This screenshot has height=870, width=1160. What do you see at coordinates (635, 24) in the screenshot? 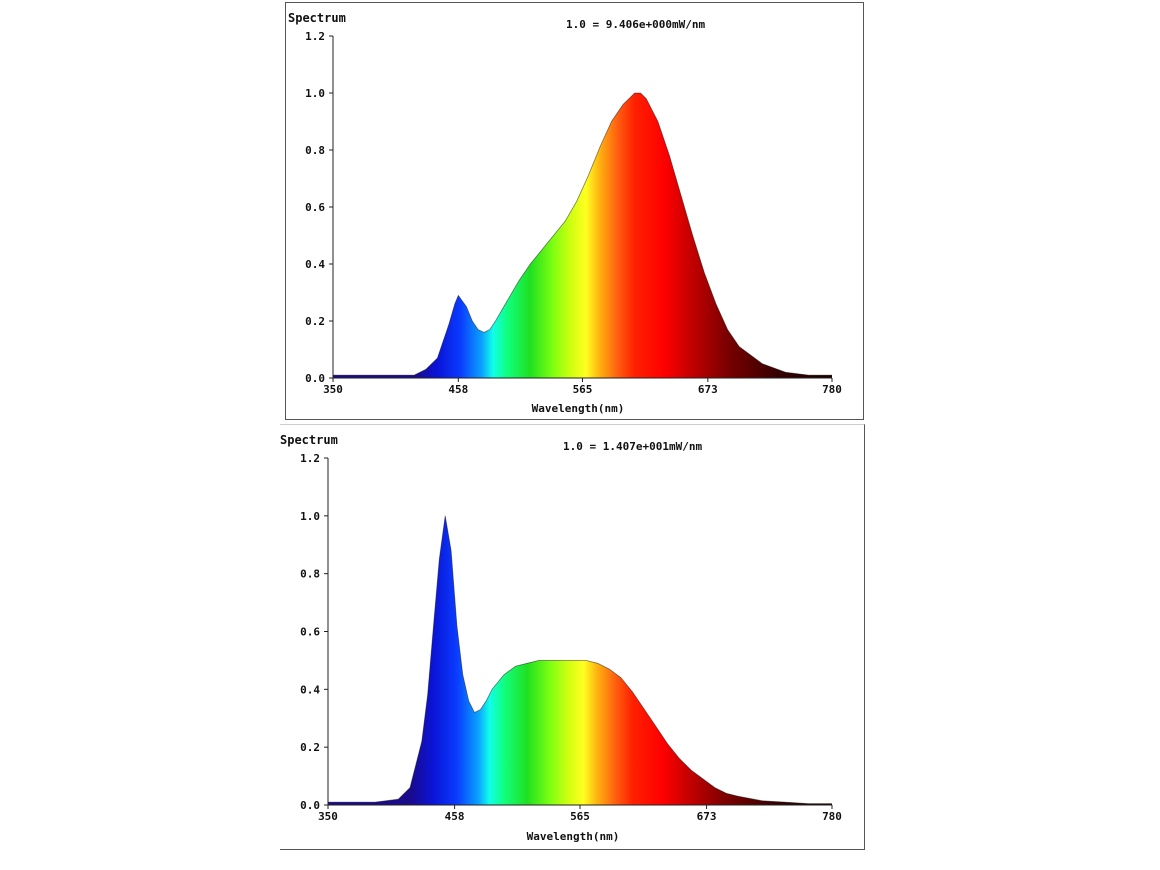
I see `scale-note: 1.0 = 9.406e+000mW/nm` at bounding box center [635, 24].